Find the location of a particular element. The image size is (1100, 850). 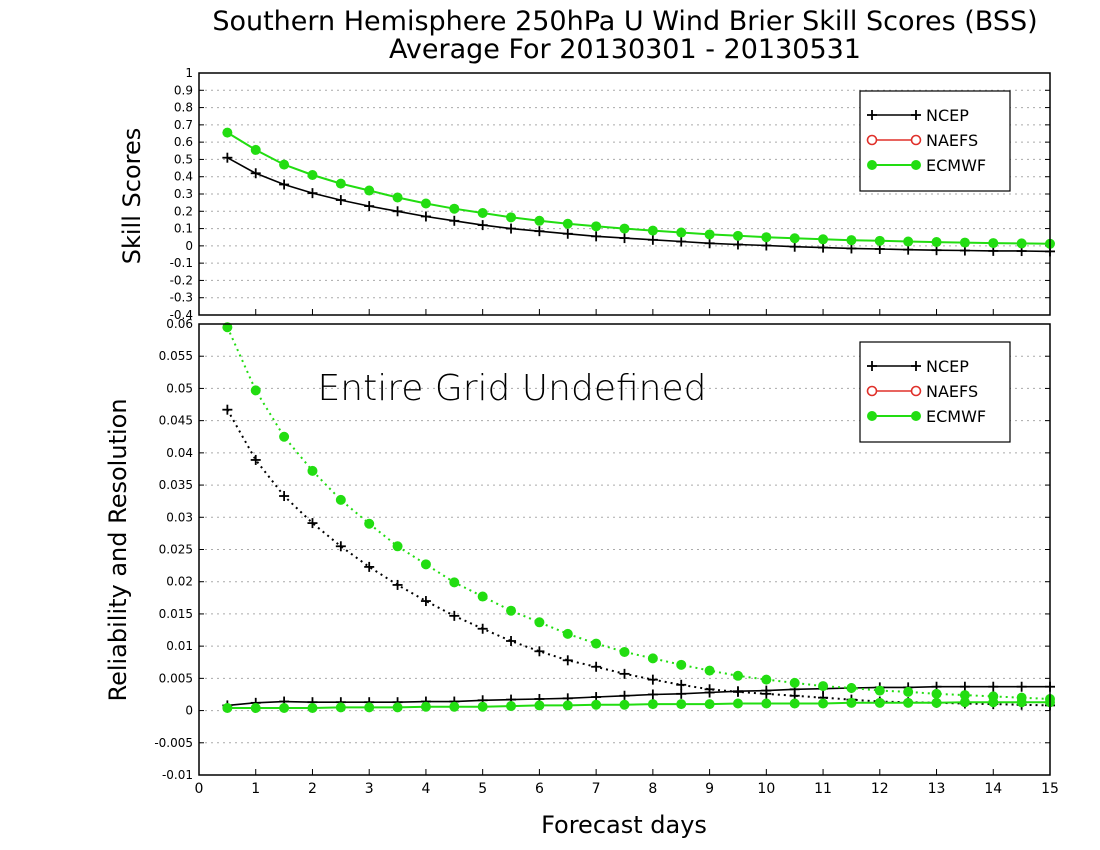

bottom-y-tick-label: 0.04 is located at coordinates (179, 453).